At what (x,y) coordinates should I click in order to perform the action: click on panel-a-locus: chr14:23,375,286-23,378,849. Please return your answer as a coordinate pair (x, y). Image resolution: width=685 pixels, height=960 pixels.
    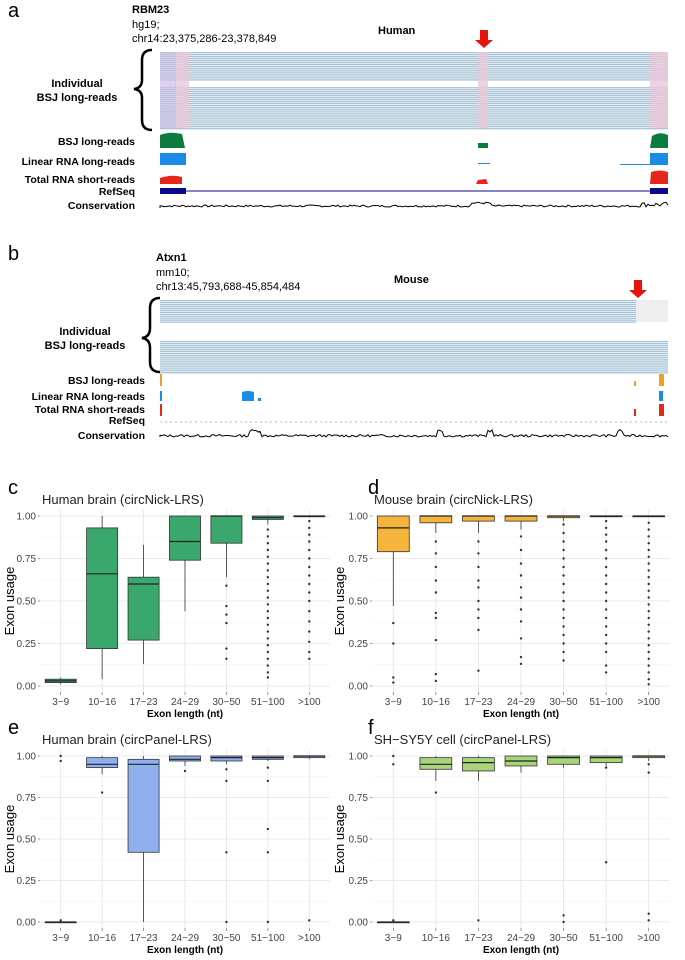
    Looking at the image, I should click on (204, 39).